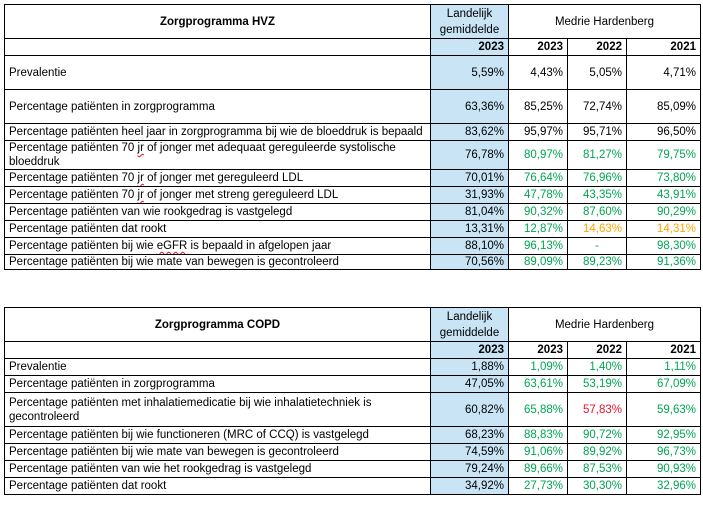 This screenshot has height=523, width=703. What do you see at coordinates (663, 367) in the screenshot?
I see `value-2021: 1,11%` at bounding box center [663, 367].